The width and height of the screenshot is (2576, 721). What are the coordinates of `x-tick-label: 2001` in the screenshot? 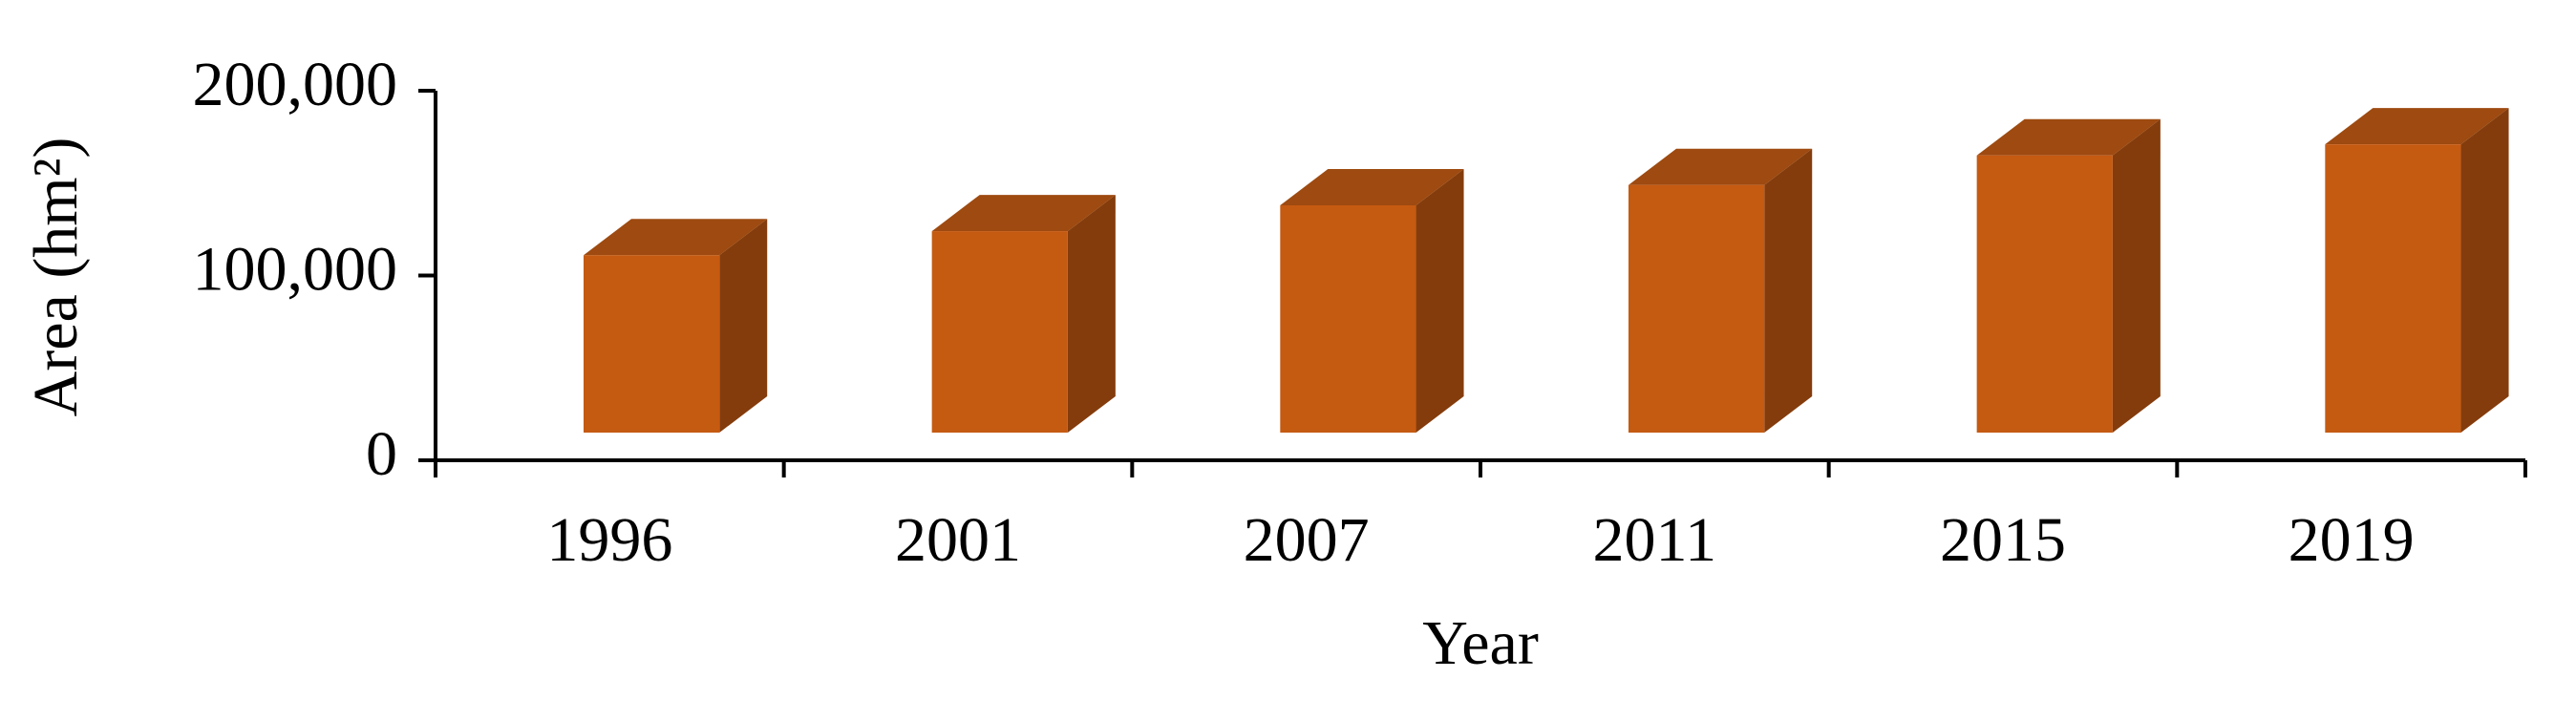 It's located at (958, 540).